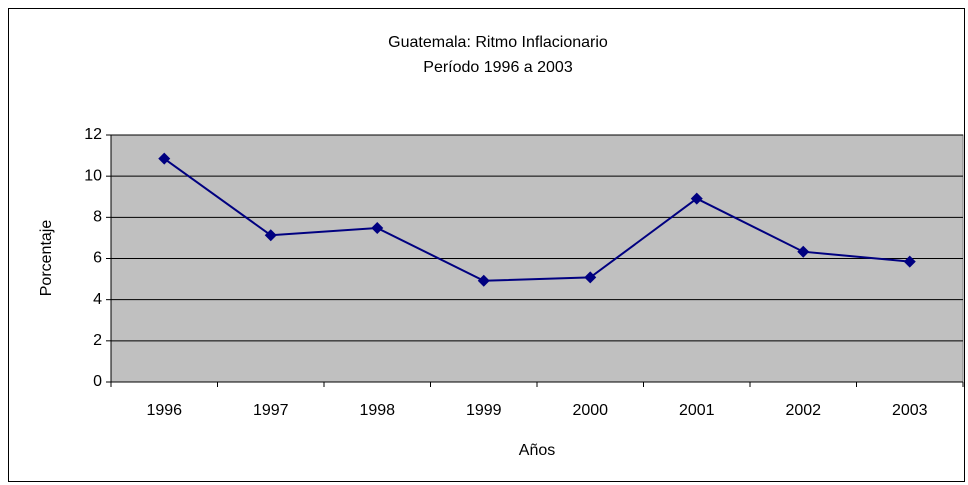  Describe the element at coordinates (97, 299) in the screenshot. I see `y-tick-label: 4` at that location.